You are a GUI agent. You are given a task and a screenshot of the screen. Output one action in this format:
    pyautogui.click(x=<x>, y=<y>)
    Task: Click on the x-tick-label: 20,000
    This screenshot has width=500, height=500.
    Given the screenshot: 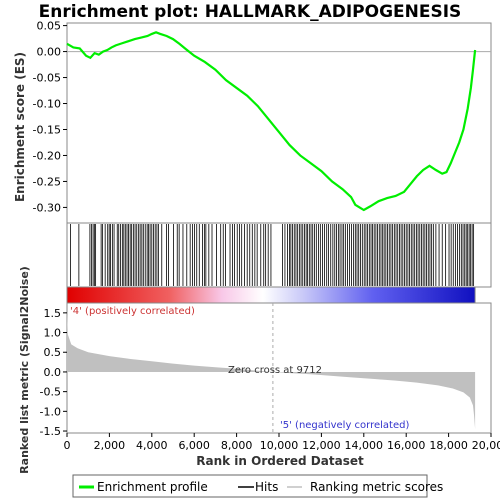 What is the action you would take?
    pyautogui.click(x=486, y=445)
    